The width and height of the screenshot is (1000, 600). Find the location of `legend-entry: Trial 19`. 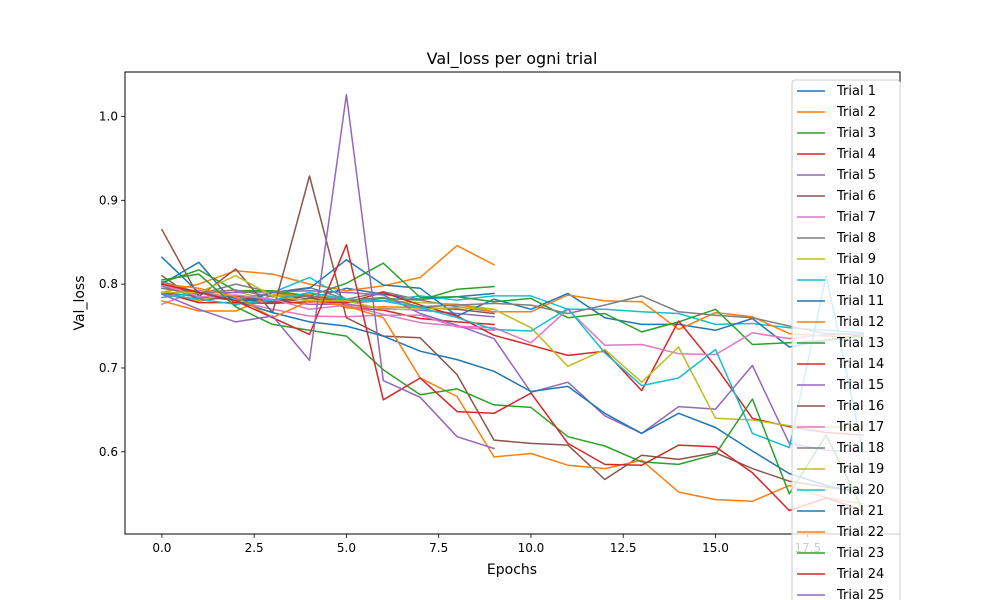

legend-entry: Trial 19 is located at coordinates (860, 469).